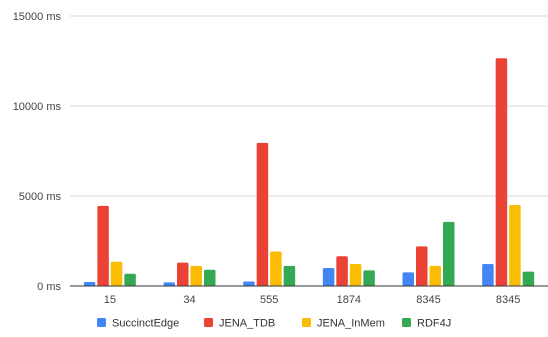 The width and height of the screenshot is (548, 337). Describe the element at coordinates (434, 324) in the screenshot. I see `legend-label: RDF4J` at that location.